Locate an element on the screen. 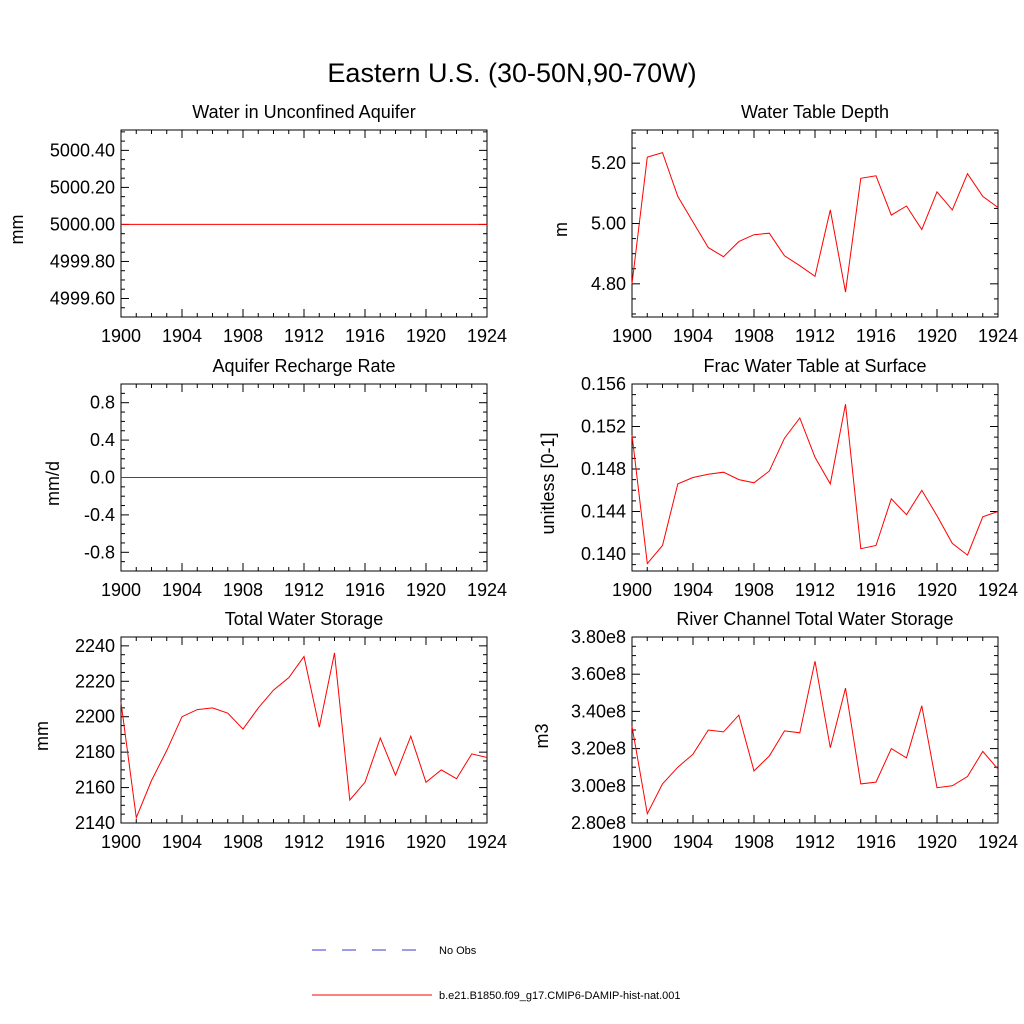 This screenshot has width=1024, height=1024. y-axis-label: unitless [0-1] is located at coordinates (548, 483).